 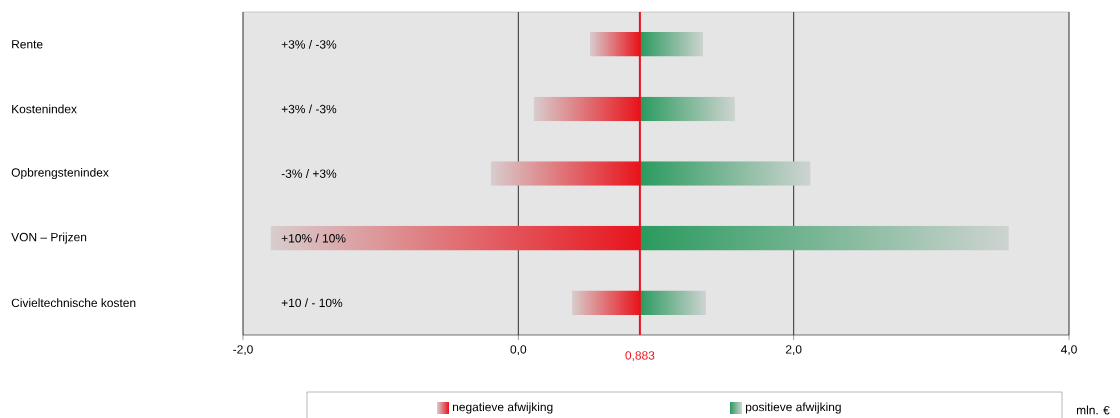 I want to click on ref-line-label: 0,883, so click(x=640, y=356).